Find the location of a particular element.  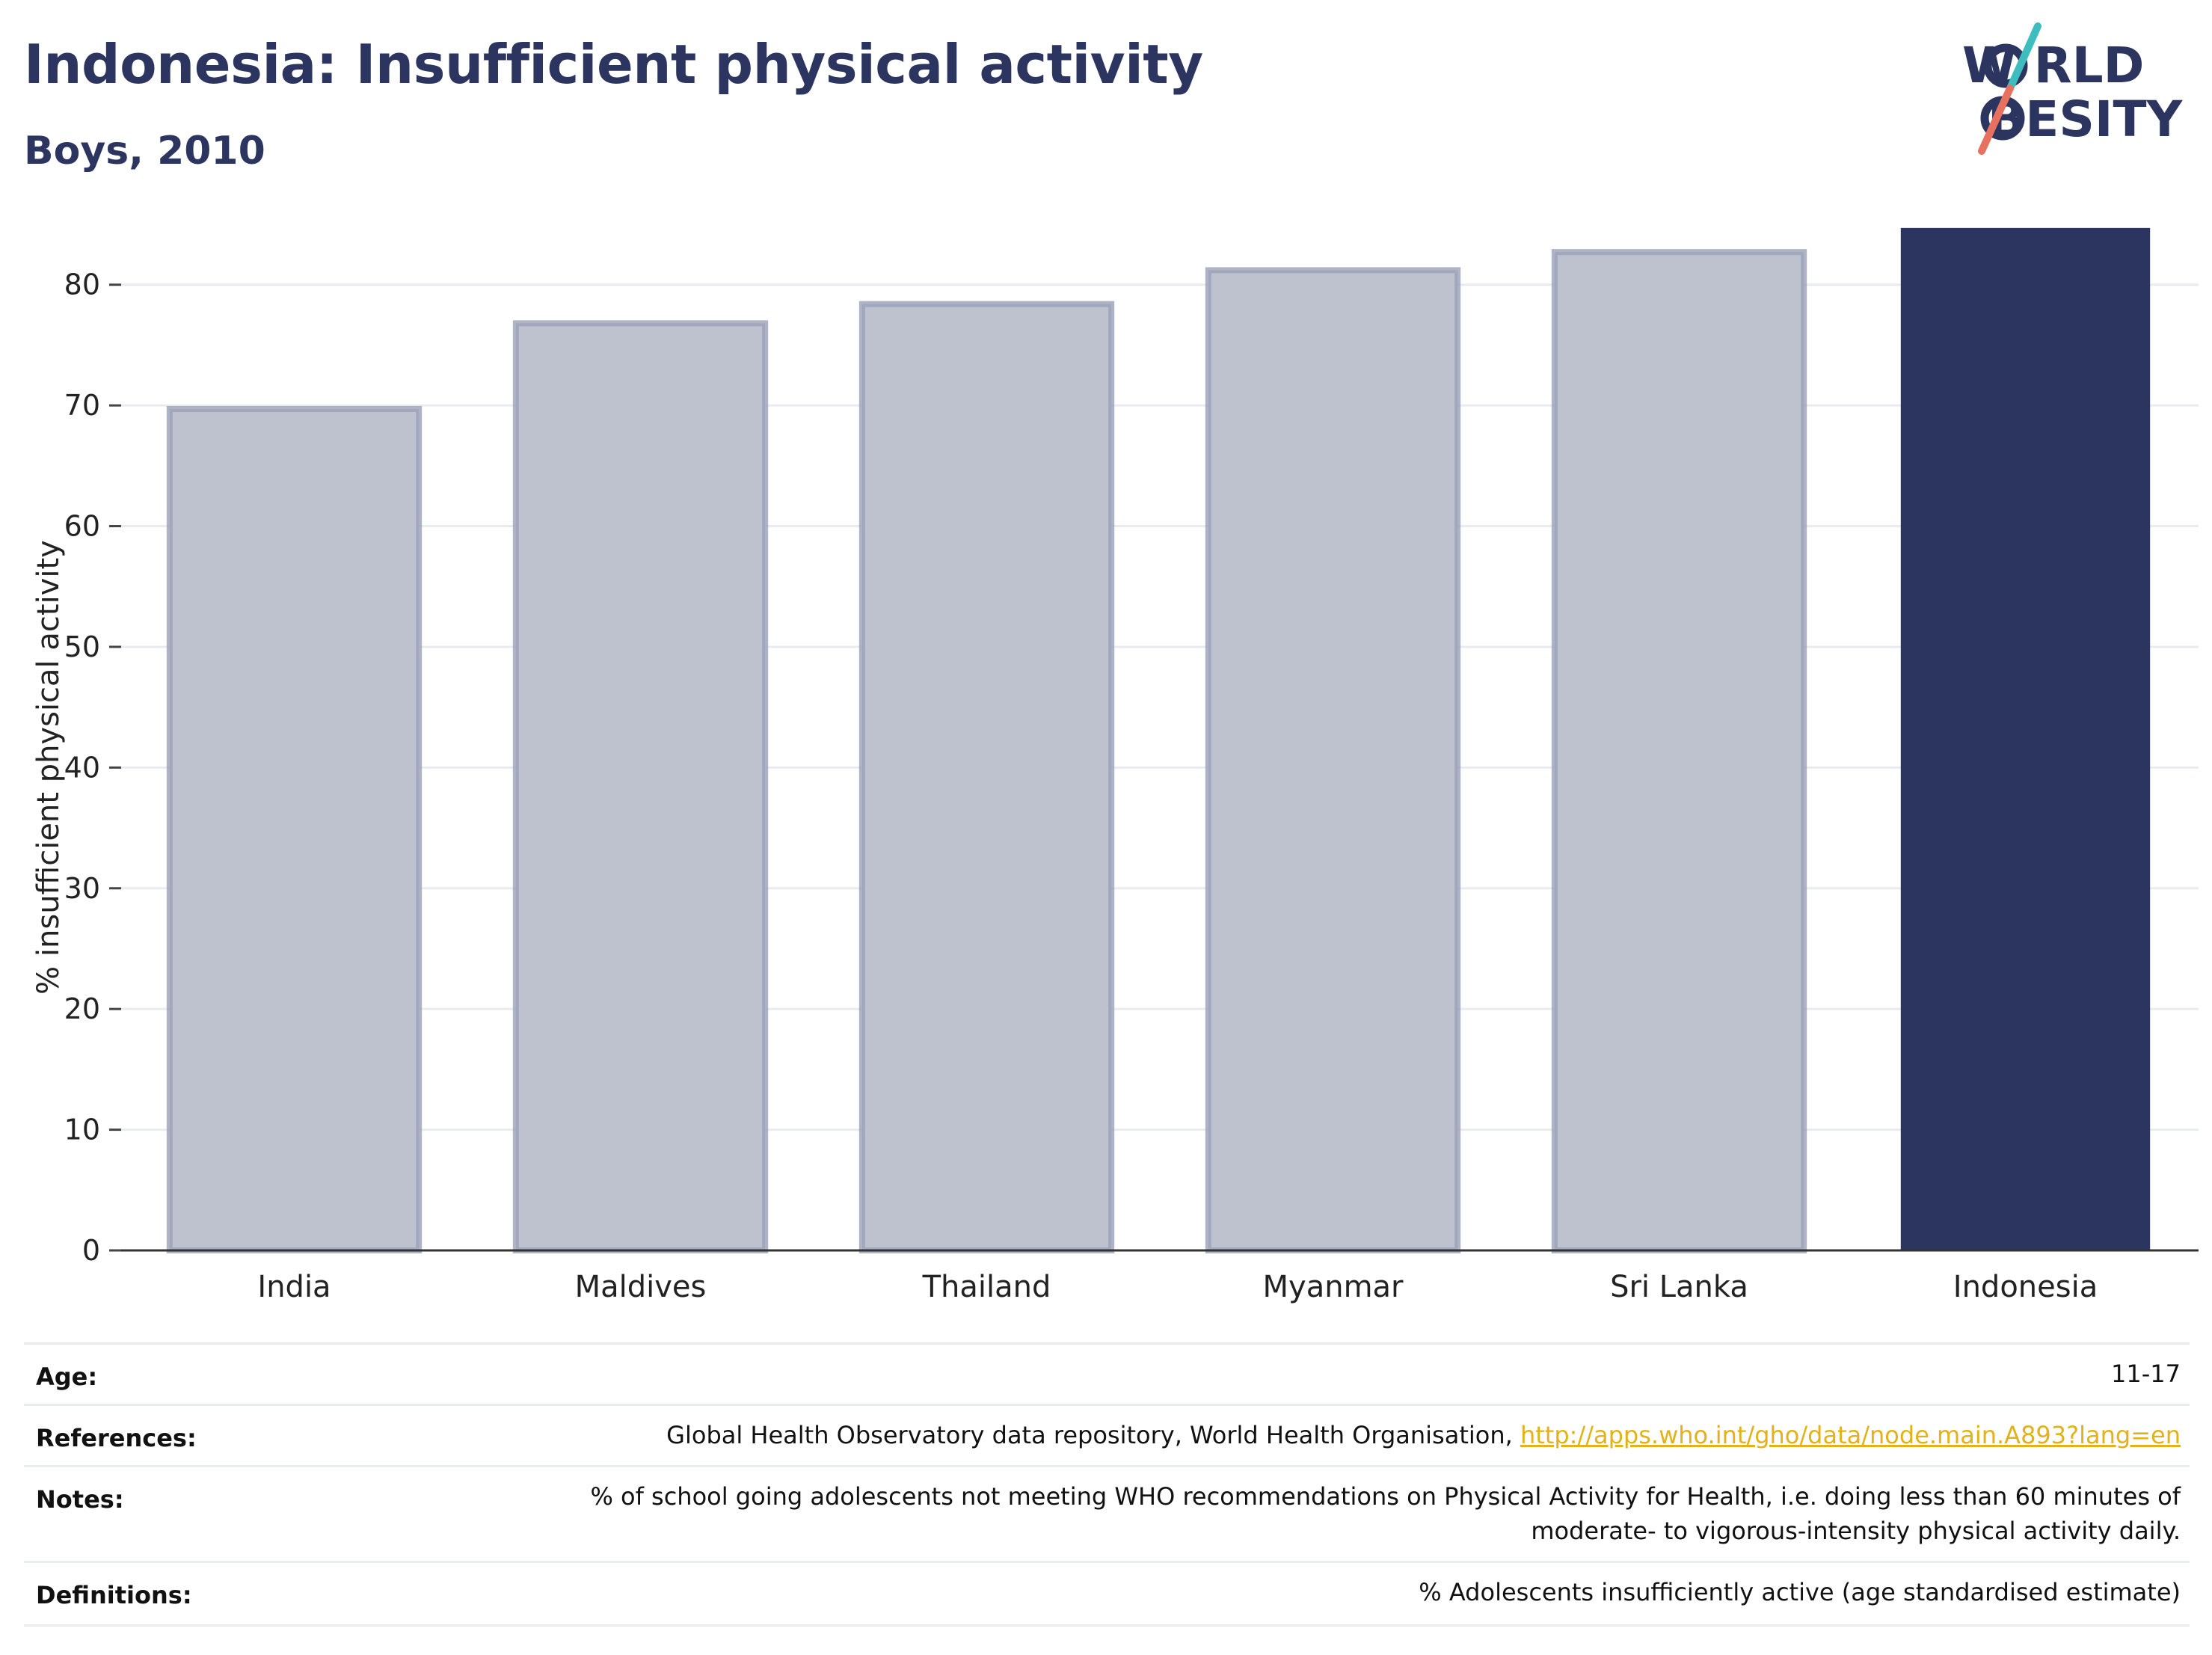

y-tick-label: 80 is located at coordinates (82, 284).